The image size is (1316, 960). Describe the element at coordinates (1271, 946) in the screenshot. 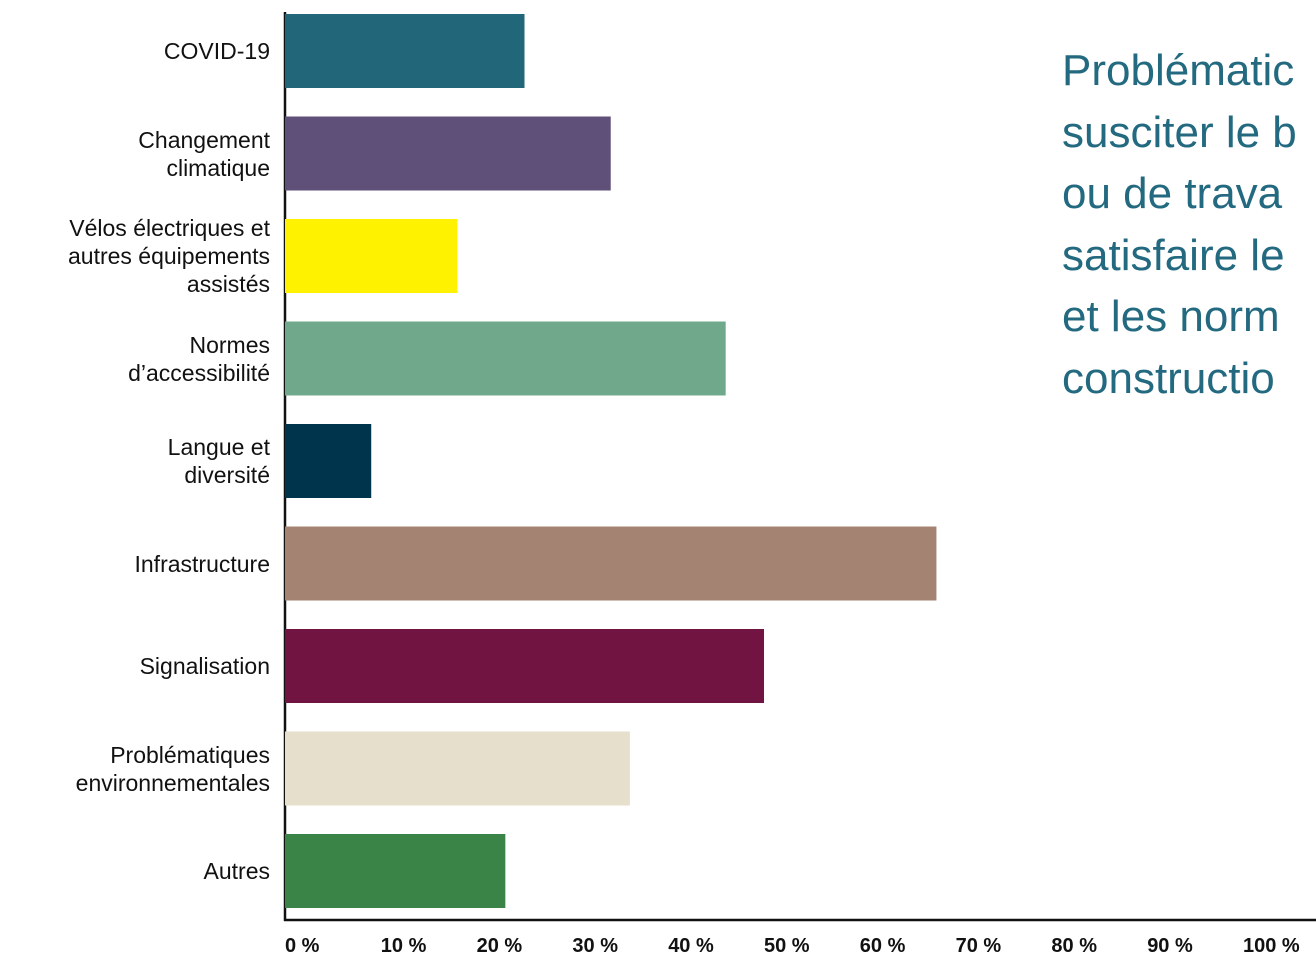

I see `x-tick-label: 100 %` at that location.